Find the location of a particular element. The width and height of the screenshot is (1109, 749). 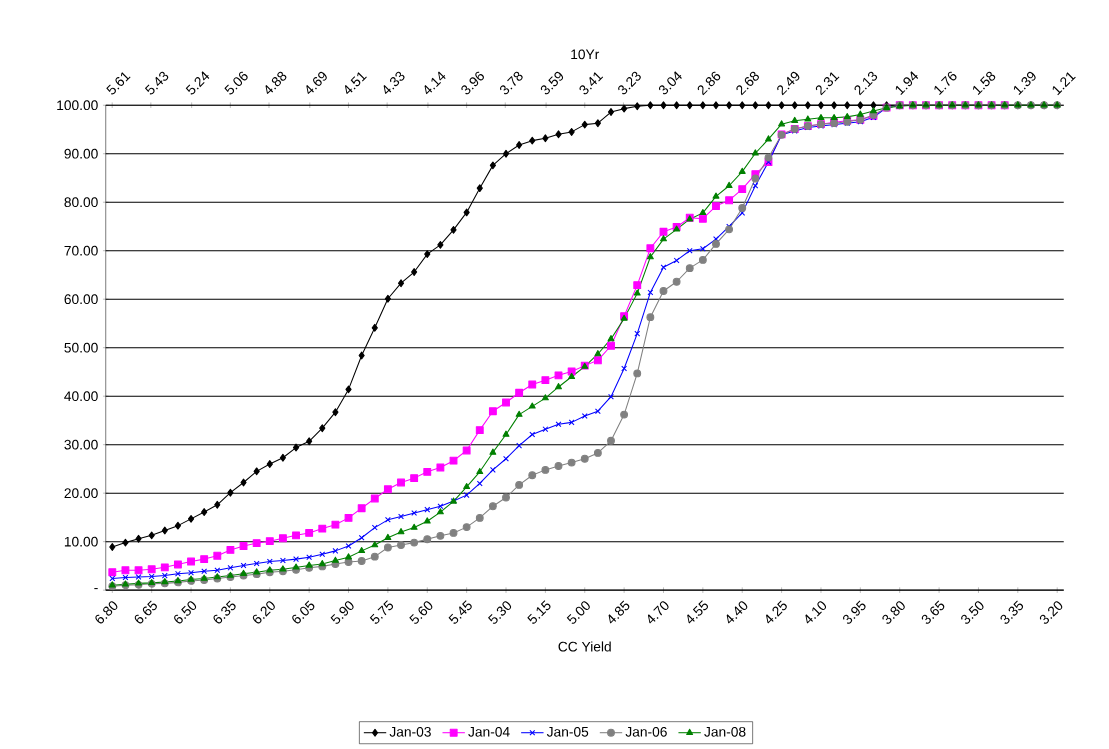

x2-axis-title: 10Yr is located at coordinates (585, 54).